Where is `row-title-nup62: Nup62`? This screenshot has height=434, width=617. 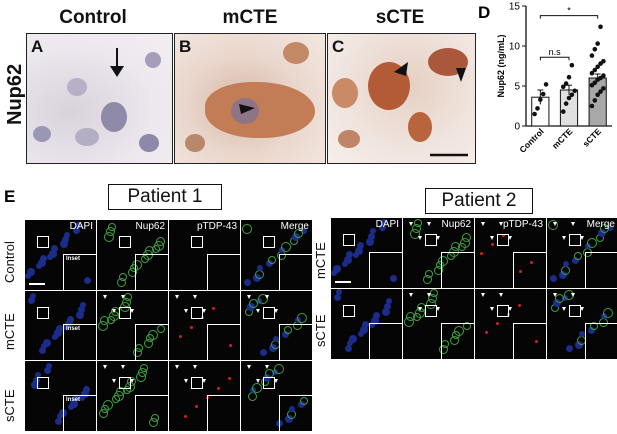
row-title-nup62: Nup62 is located at coordinates (15, 94).